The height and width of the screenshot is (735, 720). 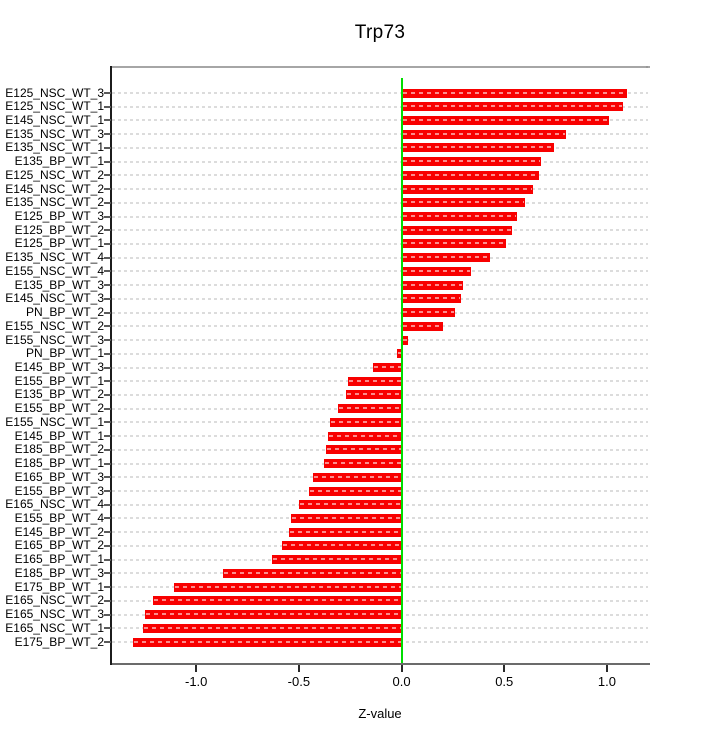 What do you see at coordinates (54, 106) in the screenshot?
I see `y-tick-label: E125_NSC_WT_1` at bounding box center [54, 106].